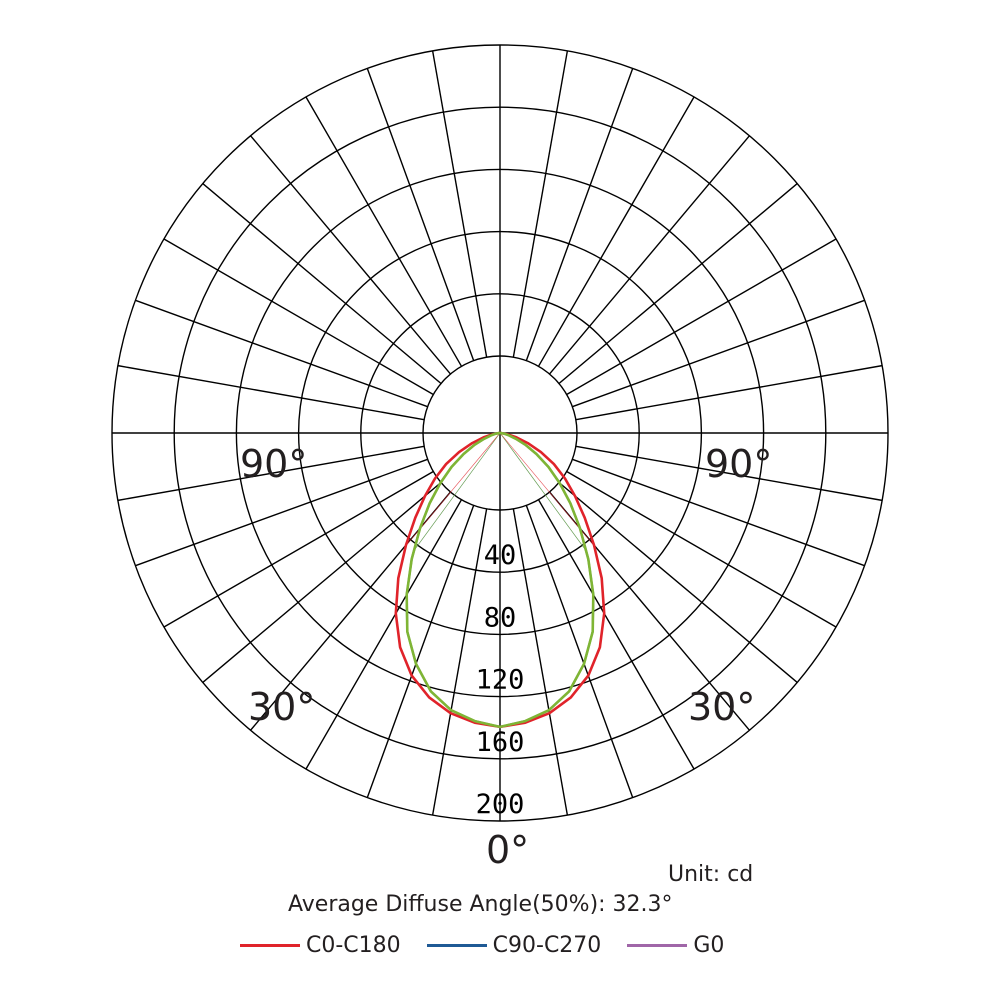 The image size is (1000, 1000). I want to click on legend-item-g0: G0, so click(675, 945).